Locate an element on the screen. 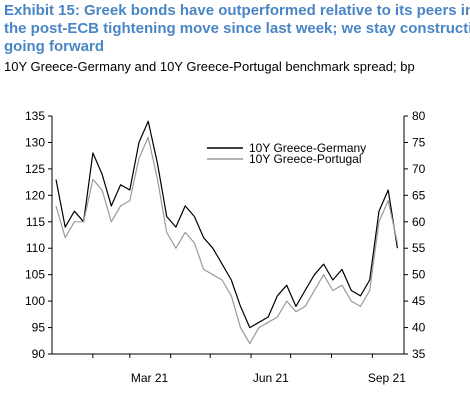 The height and width of the screenshot is (407, 470). right-axis-tick-label: 75 is located at coordinates (419, 142).